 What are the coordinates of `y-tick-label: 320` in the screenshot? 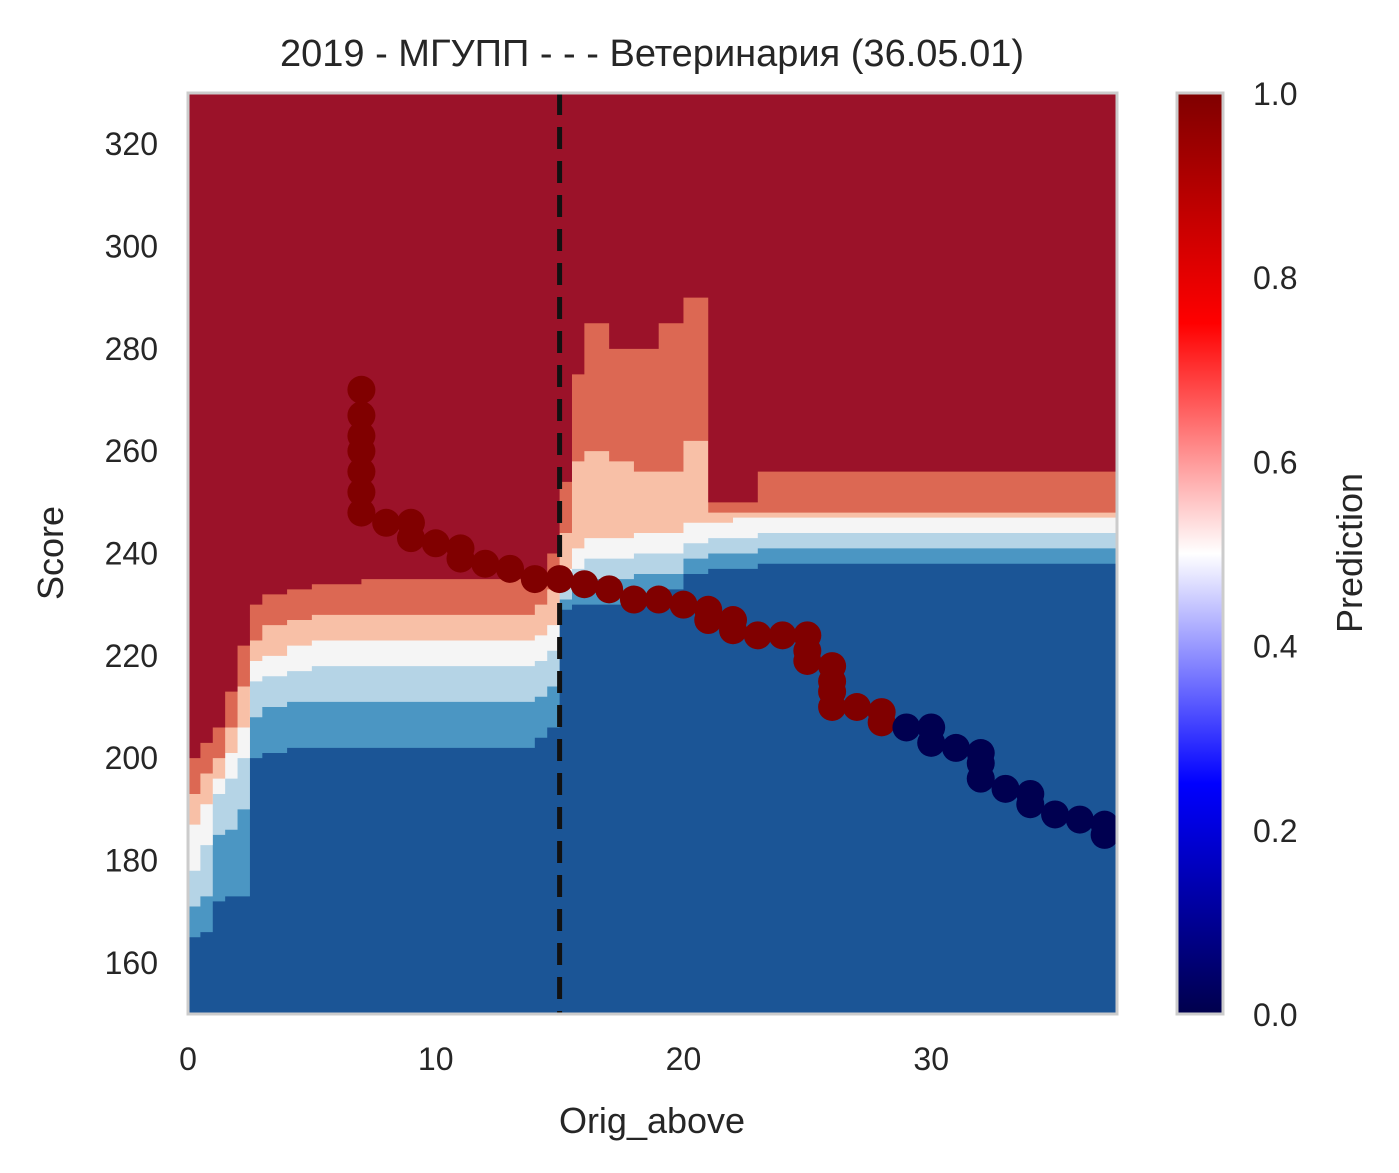 It's located at (131, 144).